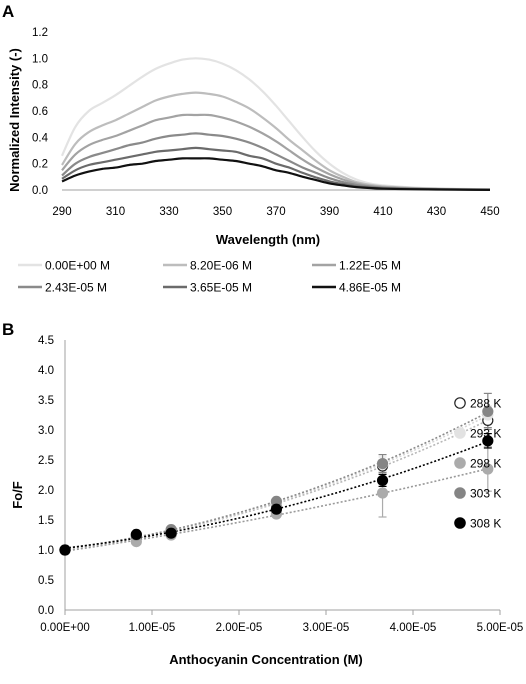 The width and height of the screenshot is (526, 684). What do you see at coordinates (65, 628) in the screenshot?
I see `panel-b-xtick-label: 0.00E+00` at bounding box center [65, 628].